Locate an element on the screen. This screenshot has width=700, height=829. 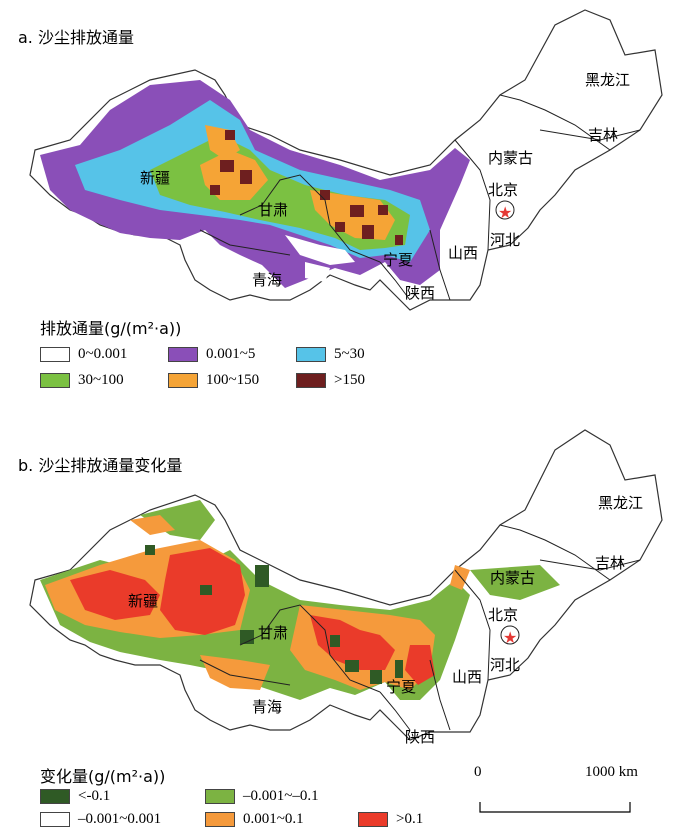
label-ningxia-a: 宁夏 is located at coordinates (398, 260).